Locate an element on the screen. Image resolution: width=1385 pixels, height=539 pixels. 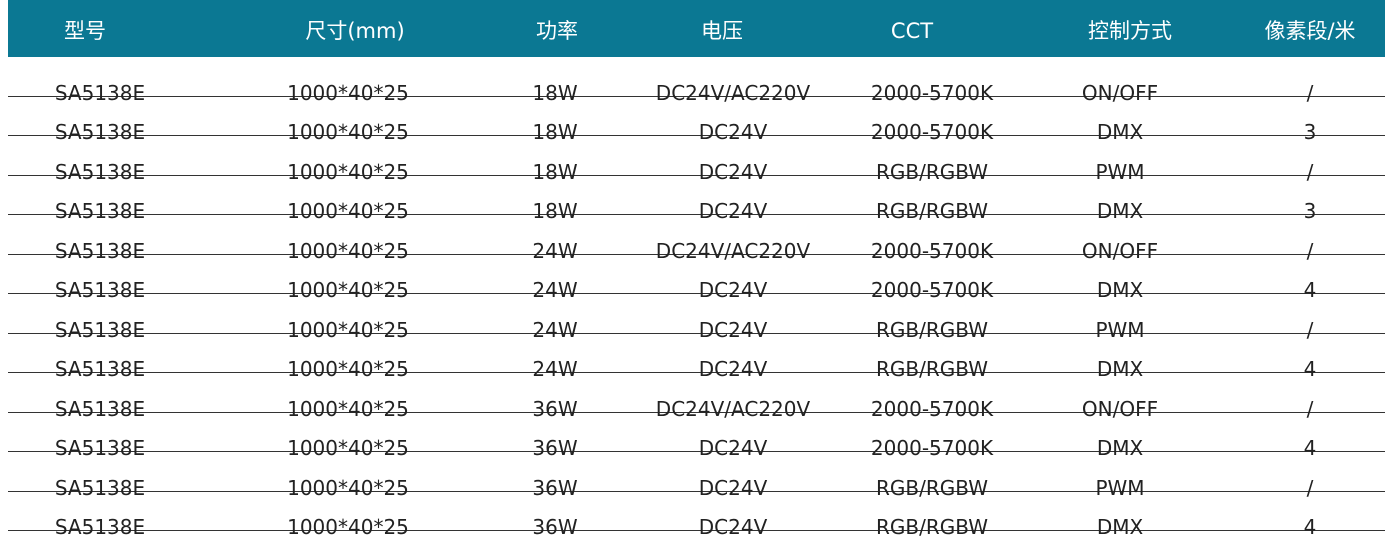
header-cell: 型号 is located at coordinates (85, 31).